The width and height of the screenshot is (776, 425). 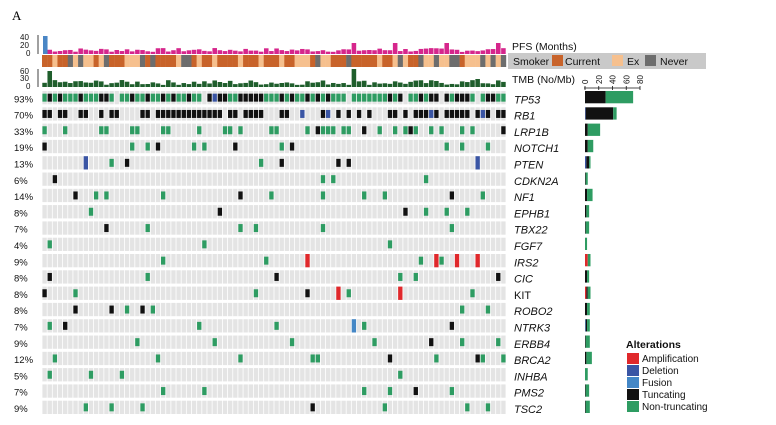 What do you see at coordinates (274, 45) in the screenshot?
I see `pfs-bars` at bounding box center [274, 45].